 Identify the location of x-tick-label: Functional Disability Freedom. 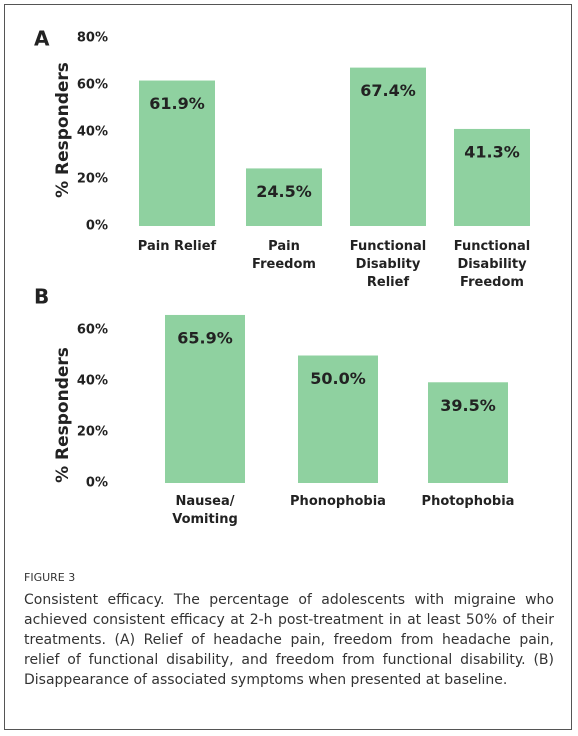
(492, 264).